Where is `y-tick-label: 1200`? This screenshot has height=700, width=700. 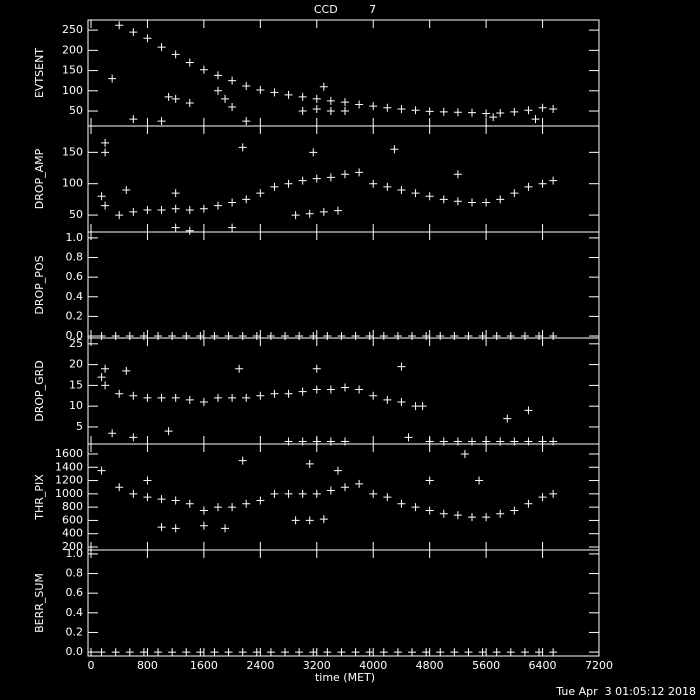 y-tick-label: 1200 is located at coordinates (69, 480).